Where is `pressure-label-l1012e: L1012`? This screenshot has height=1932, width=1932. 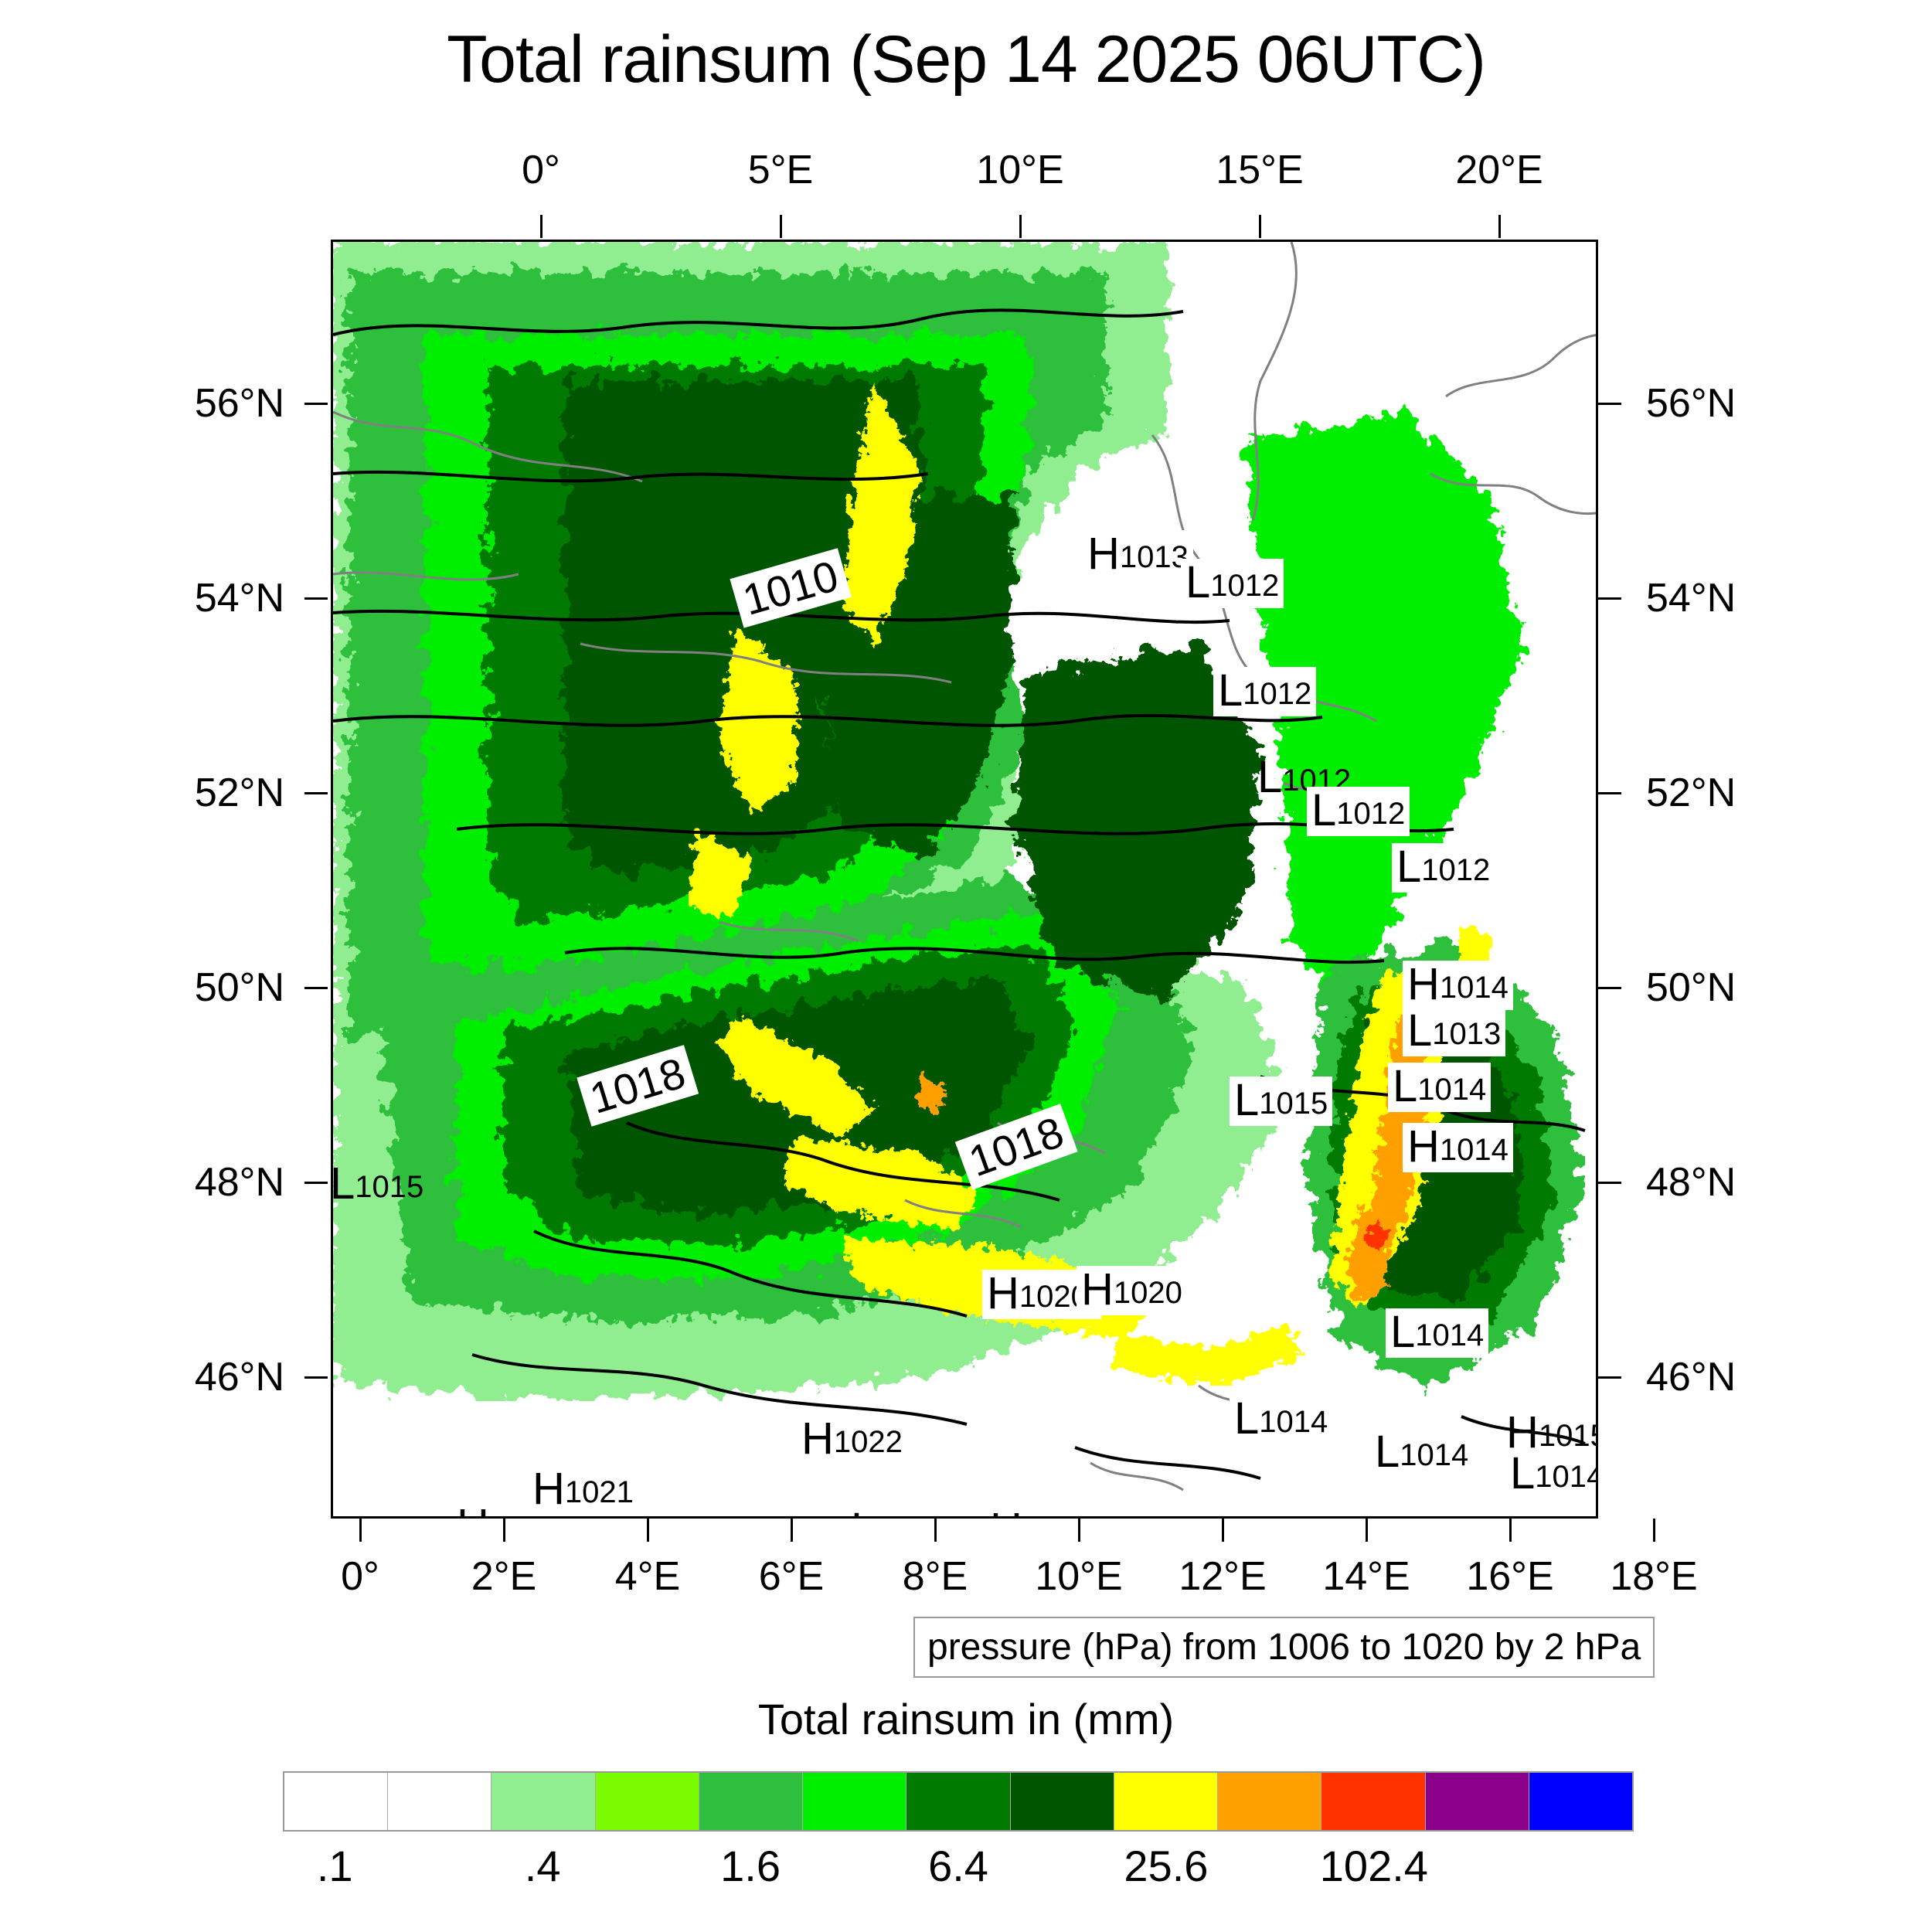 pressure-label-l1012e: L1012 is located at coordinates (1444, 868).